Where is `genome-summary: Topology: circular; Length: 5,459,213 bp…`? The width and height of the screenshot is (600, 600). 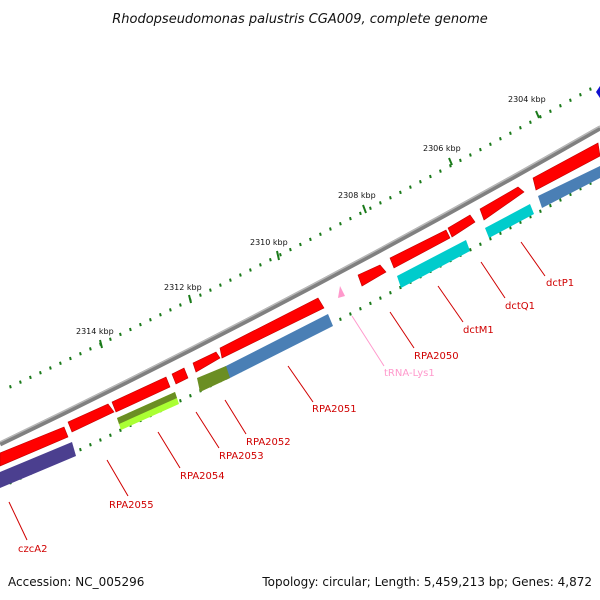 genome-summary: Topology: circular; Length: 5,459,213 bp… is located at coordinates (426, 582).